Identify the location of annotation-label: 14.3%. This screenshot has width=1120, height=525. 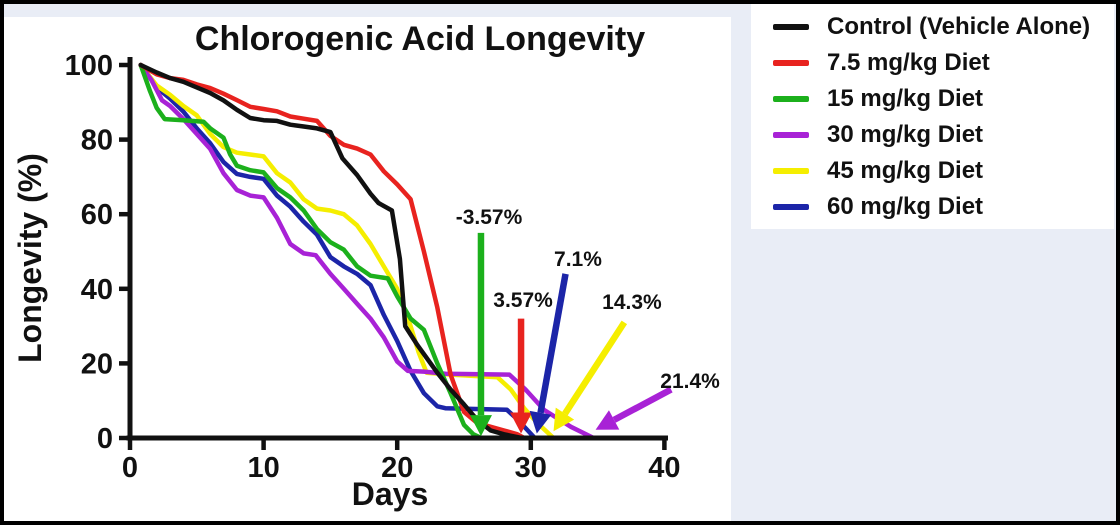
(632, 302).